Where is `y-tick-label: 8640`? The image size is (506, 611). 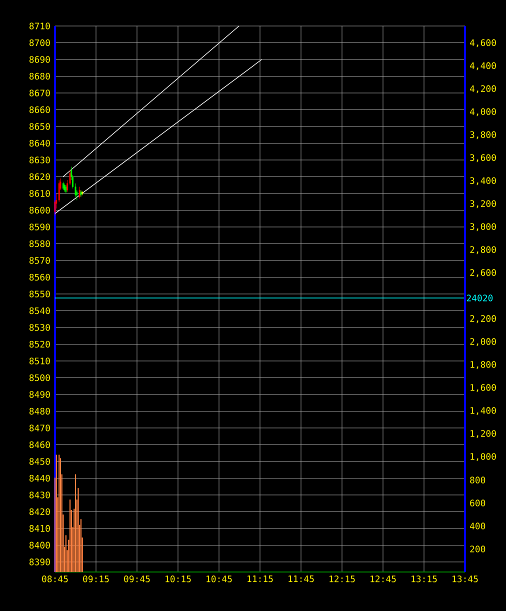
y-tick-label: 8640 is located at coordinates (39, 143).